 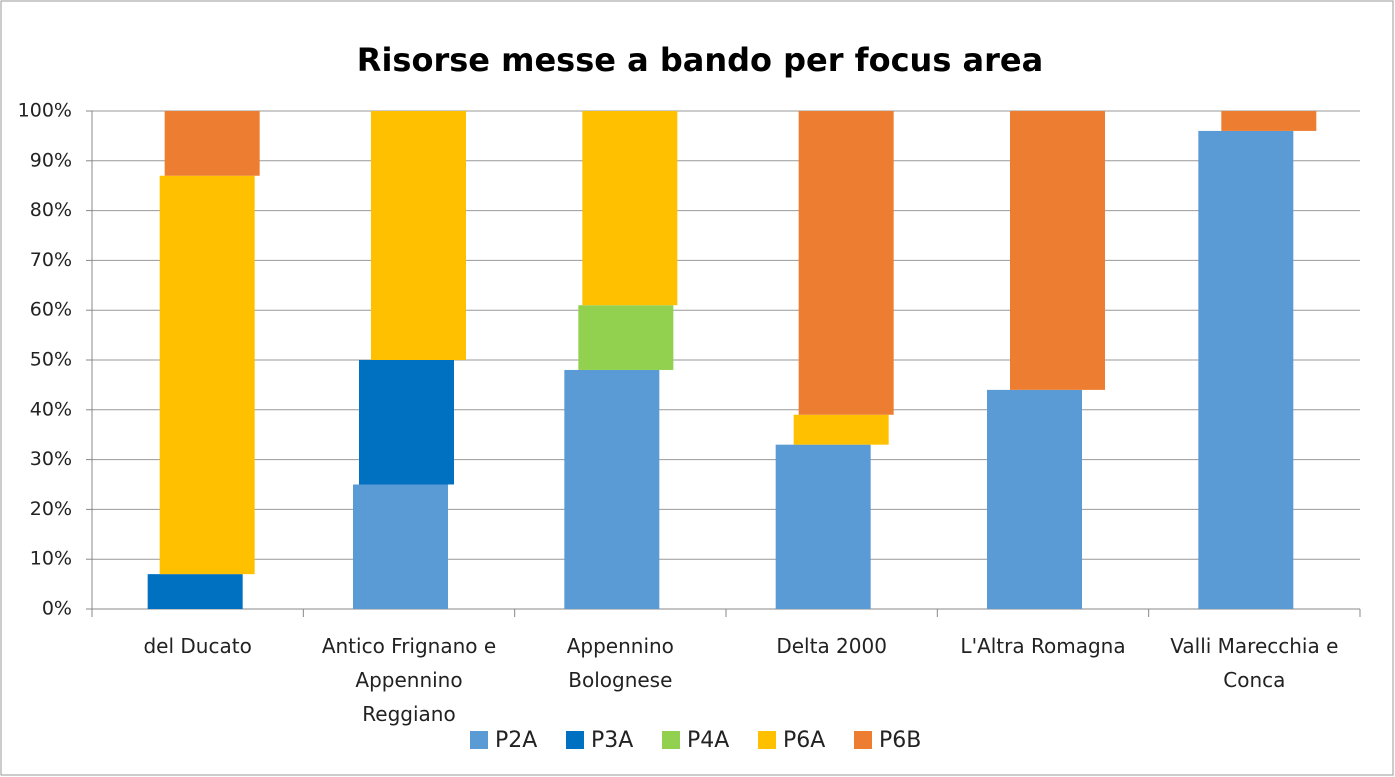 I want to click on legend-label: P6B, so click(x=900, y=740).